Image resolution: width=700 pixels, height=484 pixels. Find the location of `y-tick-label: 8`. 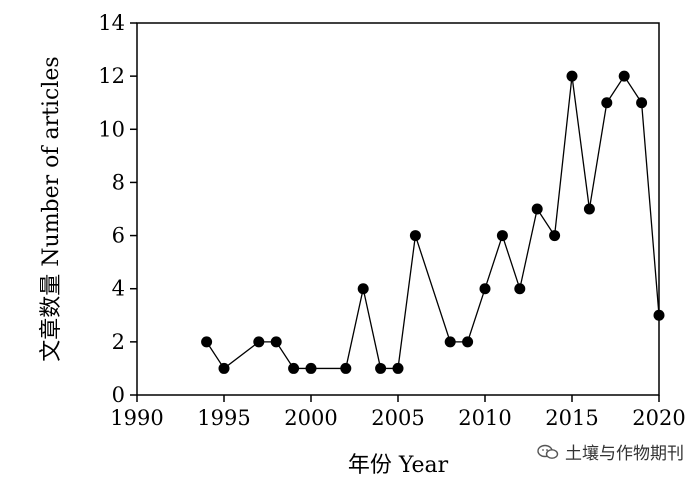

y-tick-label: 8 is located at coordinates (118, 182).